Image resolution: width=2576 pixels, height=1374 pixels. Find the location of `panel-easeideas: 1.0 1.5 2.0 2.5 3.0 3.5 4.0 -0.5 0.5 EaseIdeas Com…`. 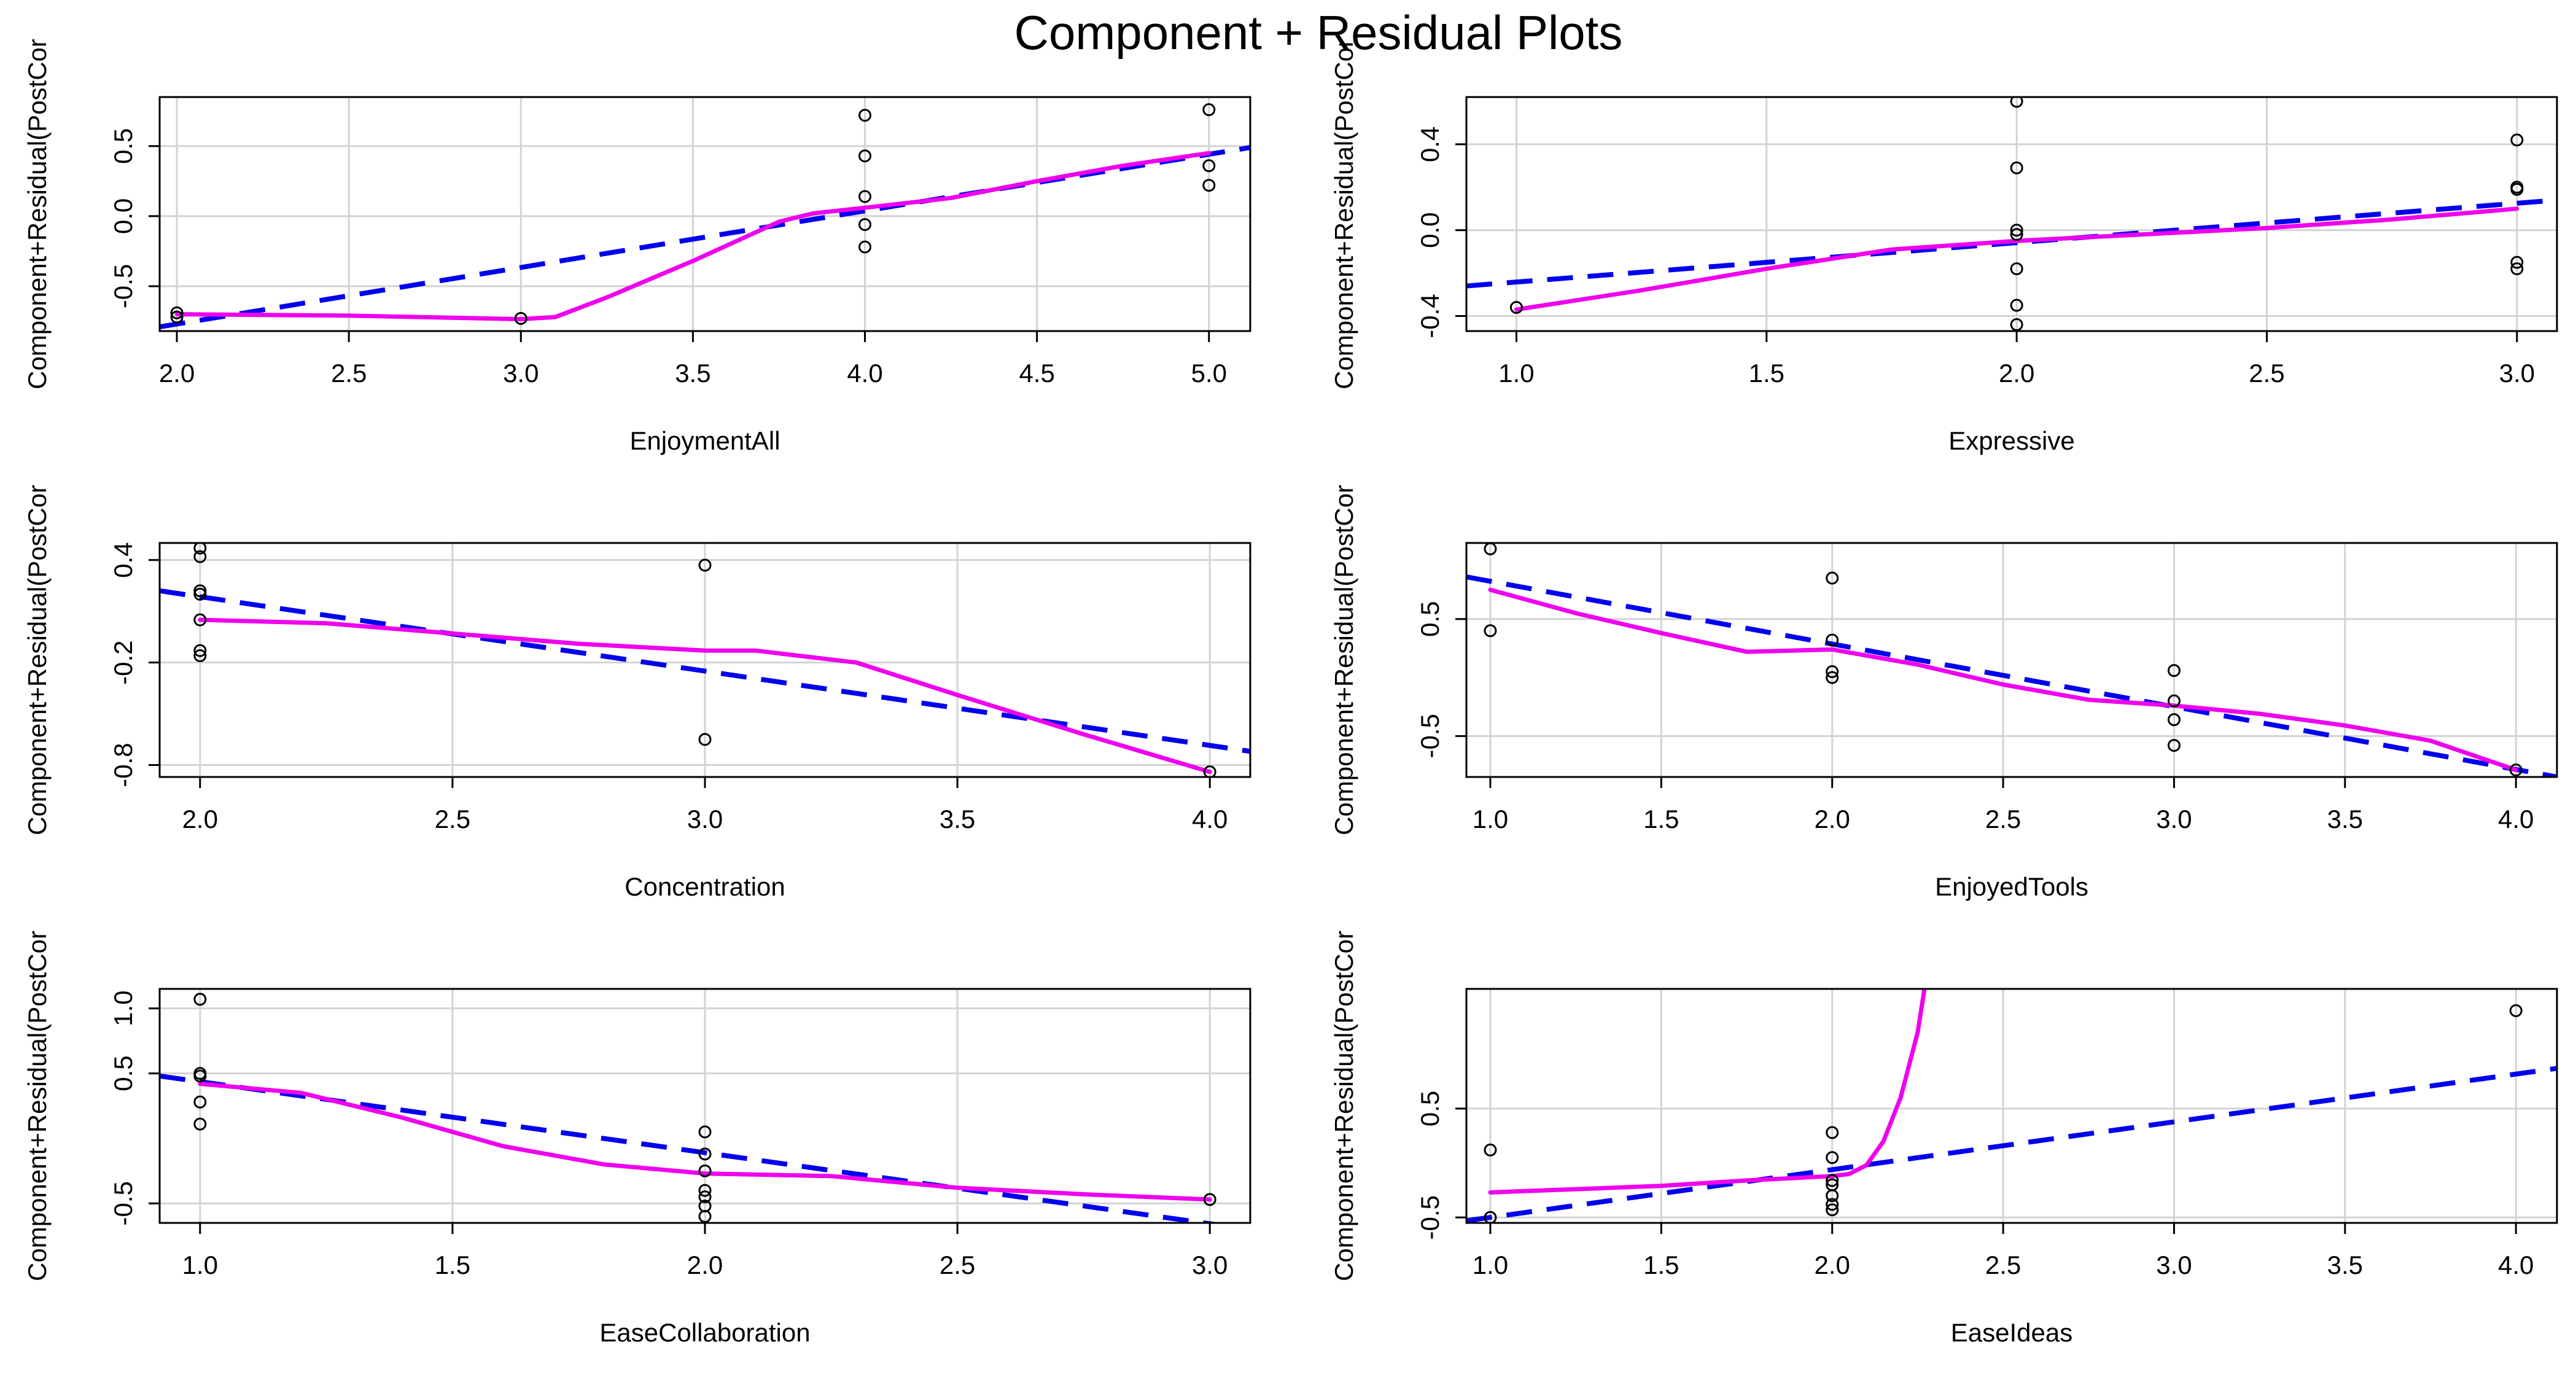

panel-easeideas: 1.0 1.5 2.0 2.5 3.0 3.5 4.0 -0.5 0.5 EaseIdeas Com… is located at coordinates (1943, 1139).